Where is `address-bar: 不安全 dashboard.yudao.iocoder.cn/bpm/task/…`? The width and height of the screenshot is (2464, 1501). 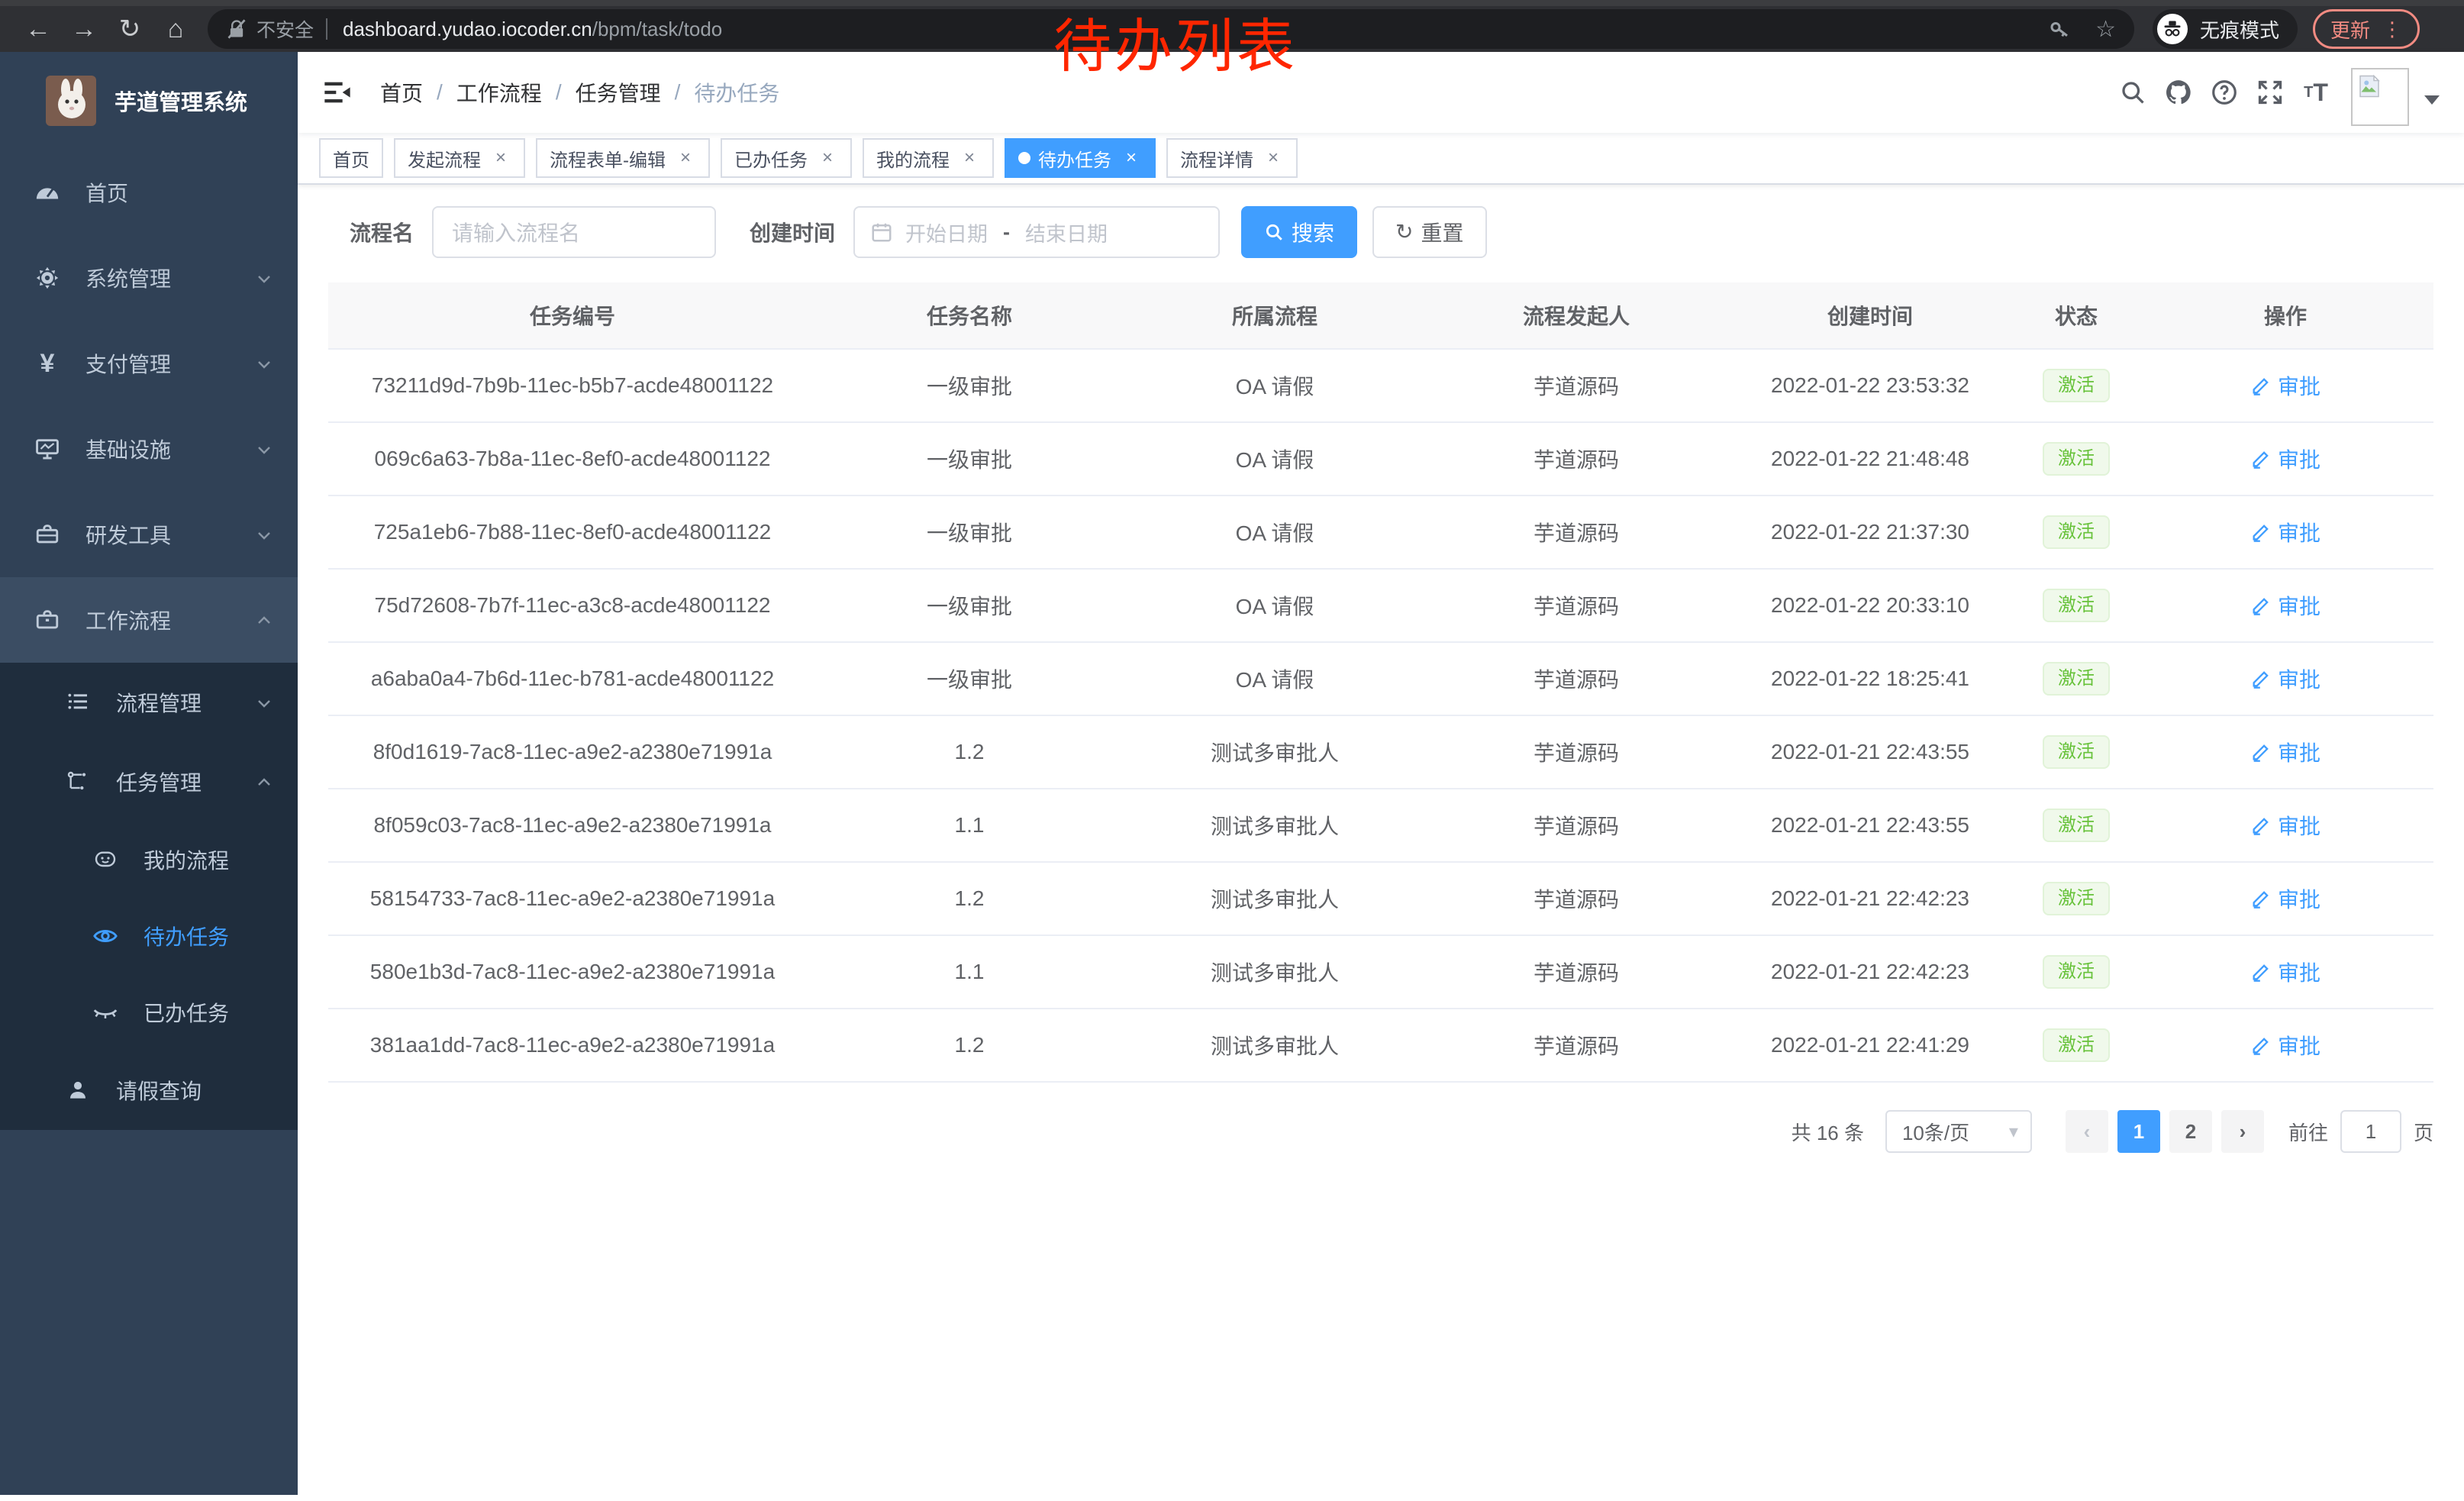 address-bar: 不安全 dashboard.yudao.iocoder.cn/bpm/task/… is located at coordinates (1171, 29).